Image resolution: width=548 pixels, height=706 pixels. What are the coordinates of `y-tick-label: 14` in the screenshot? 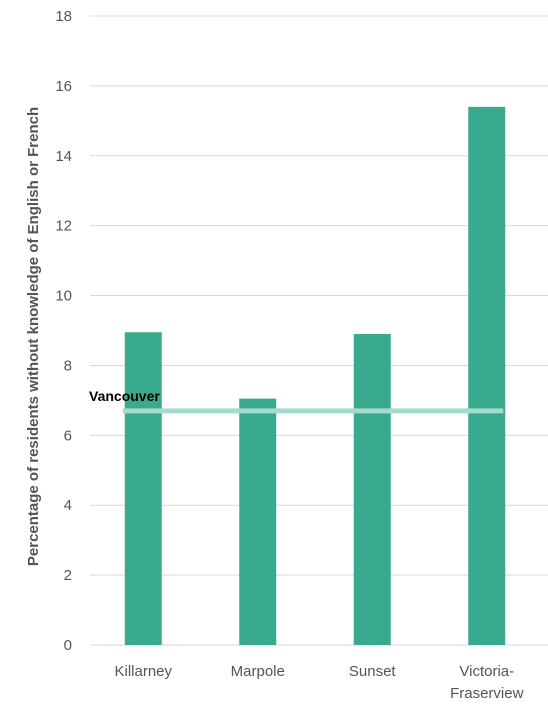 It's located at (63, 156).